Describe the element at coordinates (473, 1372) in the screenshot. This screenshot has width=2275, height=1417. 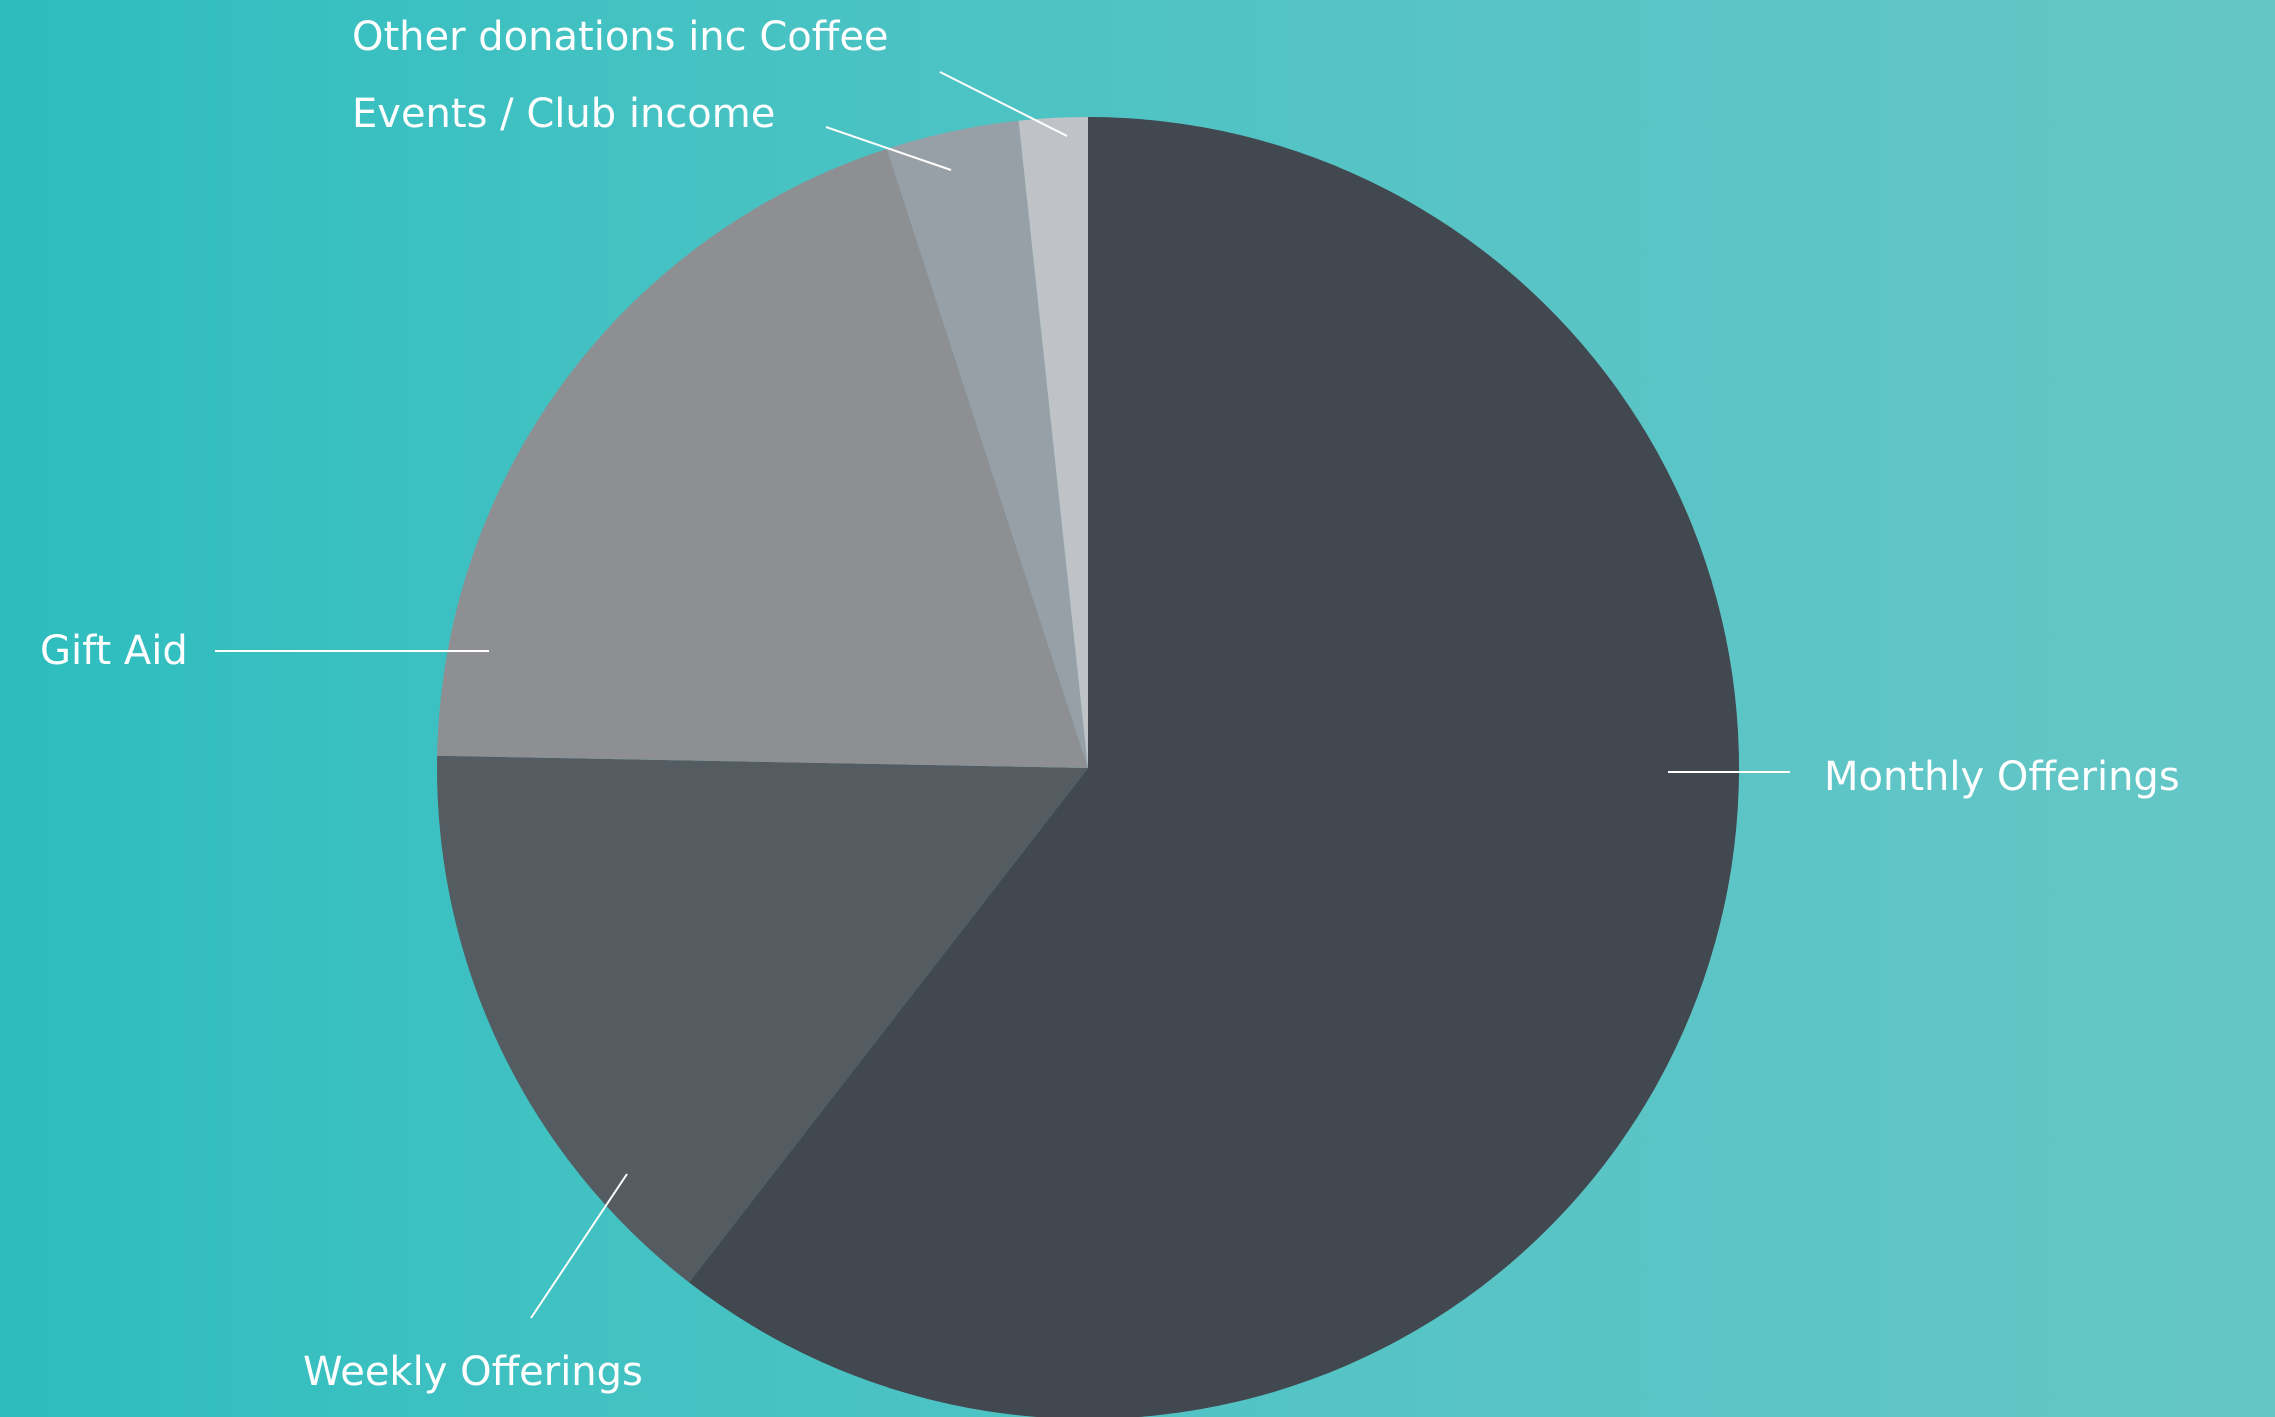
I see `label-weekly-offerings: Weekly Offerings` at that location.